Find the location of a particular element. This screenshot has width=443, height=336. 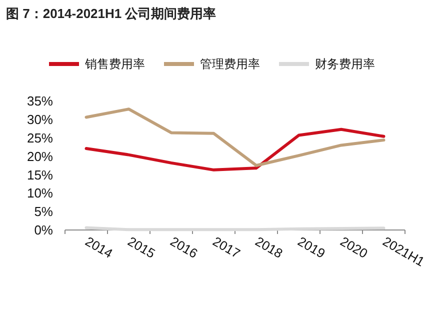

y-tick-label: 10% is located at coordinates (40, 193).